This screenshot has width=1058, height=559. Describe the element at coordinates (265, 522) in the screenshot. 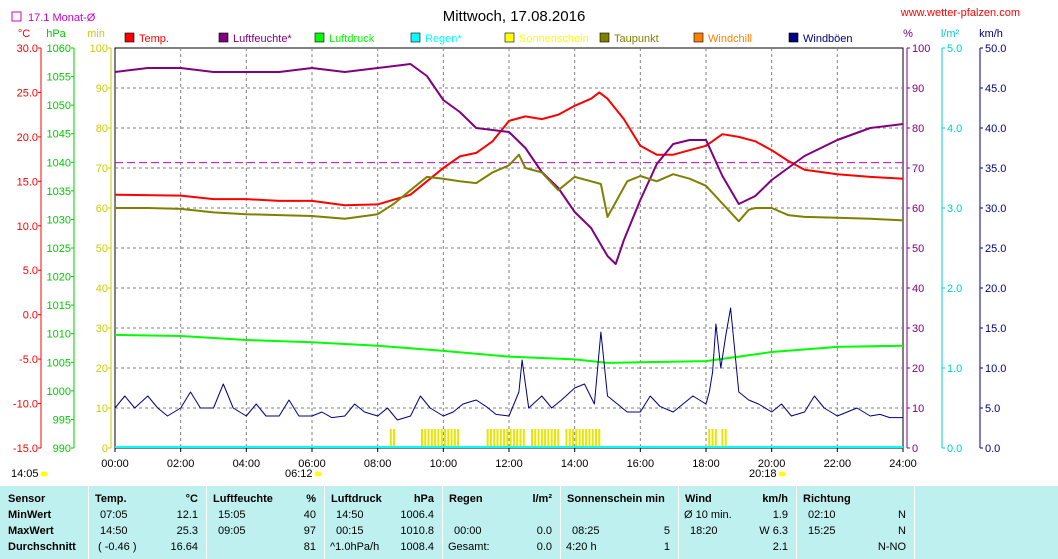

I see `stats-col-humidity: Luftfeuchte% 15:05 40 09:05 97 81` at that location.